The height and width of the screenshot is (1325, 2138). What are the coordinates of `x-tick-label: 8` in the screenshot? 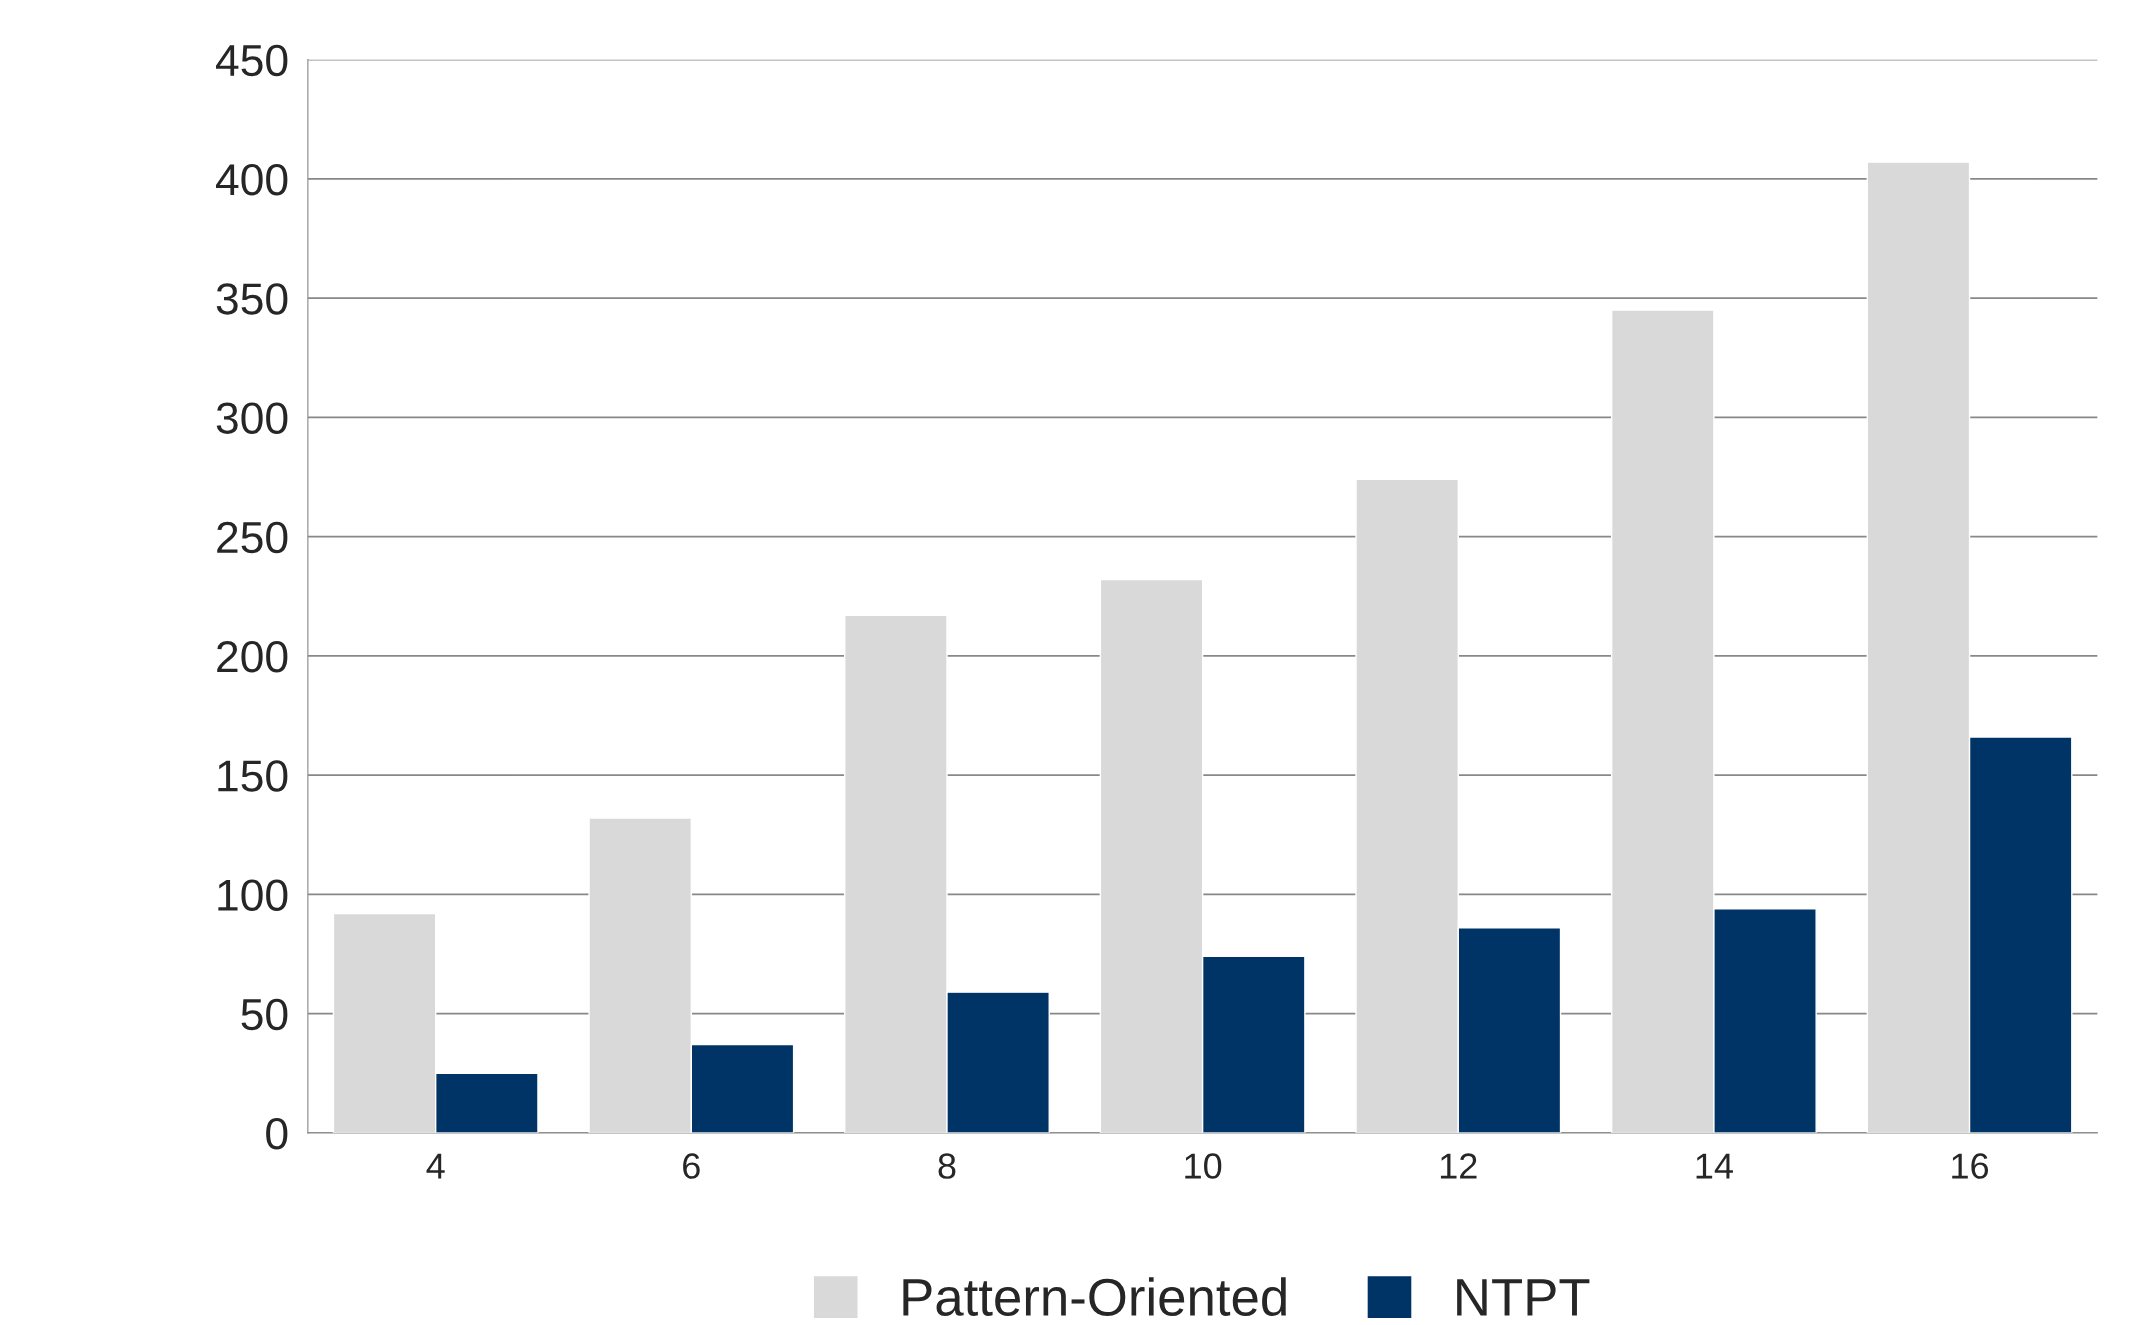 It's located at (947, 1166).